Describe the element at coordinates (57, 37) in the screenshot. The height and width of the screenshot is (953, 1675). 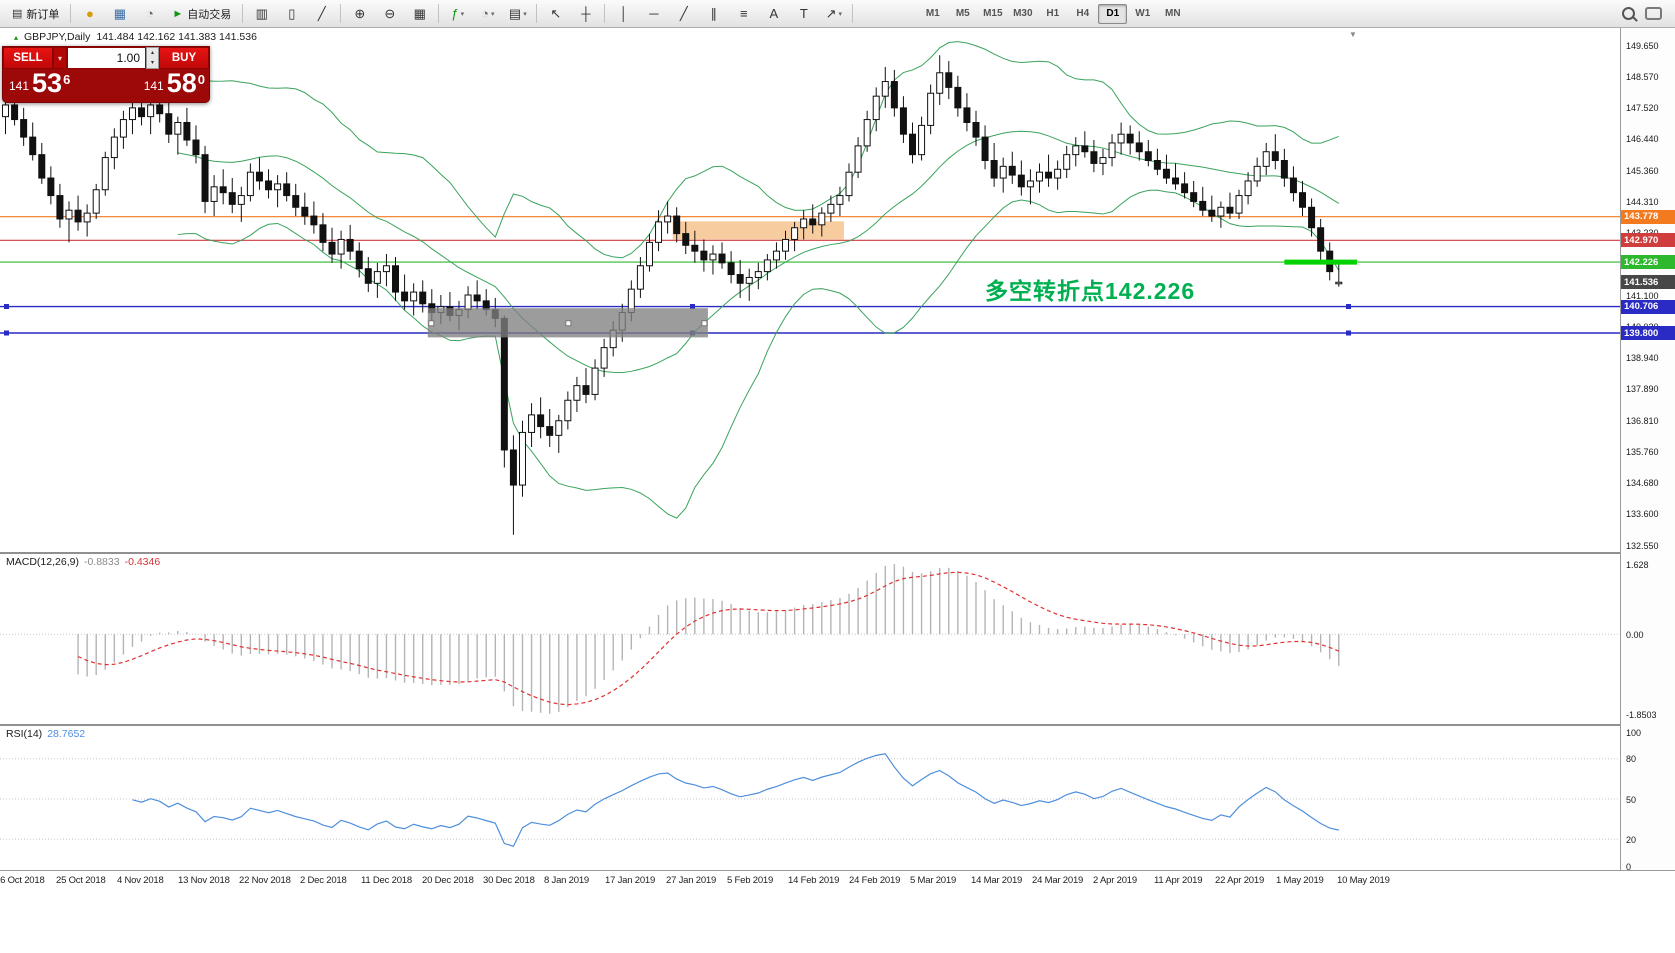
I see `symbol-name: GBPJPY,Daily` at that location.